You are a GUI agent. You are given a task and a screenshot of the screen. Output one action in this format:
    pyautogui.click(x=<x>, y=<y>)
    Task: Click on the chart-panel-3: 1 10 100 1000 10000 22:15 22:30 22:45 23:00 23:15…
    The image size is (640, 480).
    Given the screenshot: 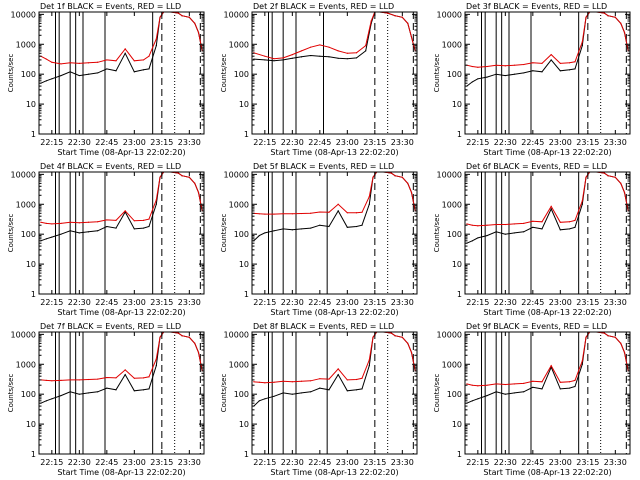 What is the action you would take?
    pyautogui.click(x=532, y=79)
    